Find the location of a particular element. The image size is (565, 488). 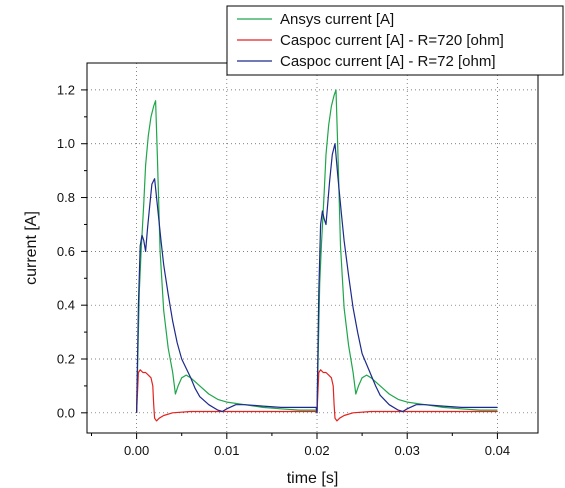

x-axis-label: time [s] is located at coordinates (313, 478).